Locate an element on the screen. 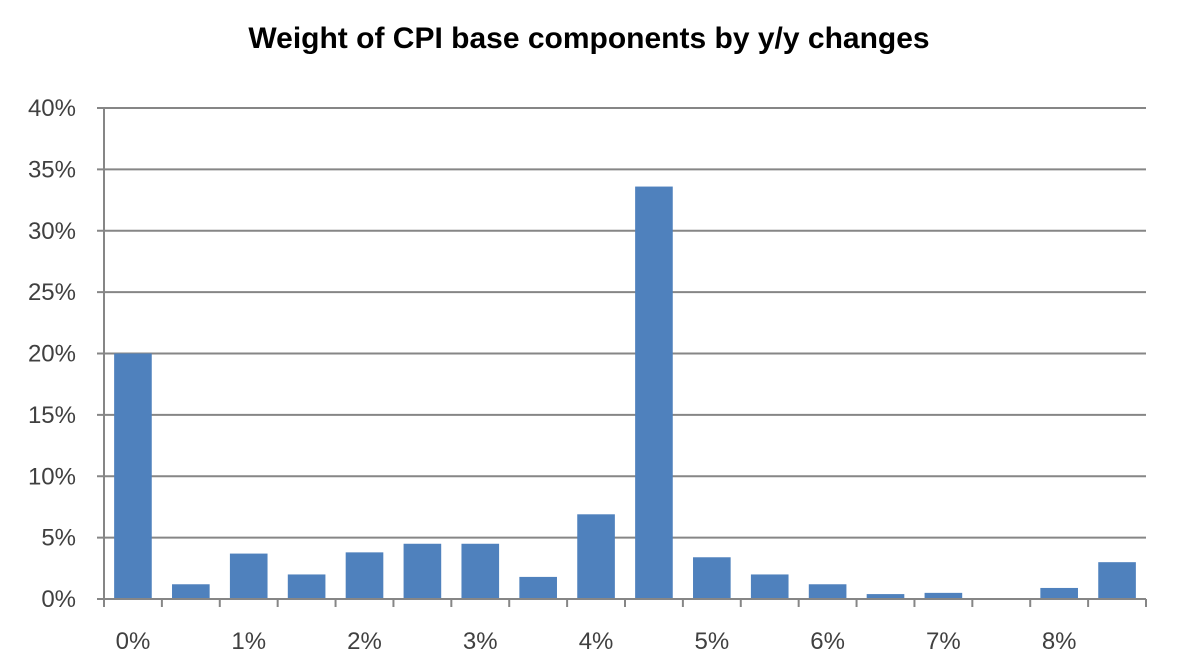 The width and height of the screenshot is (1178, 666). y-tick-label: 15% is located at coordinates (52, 415).